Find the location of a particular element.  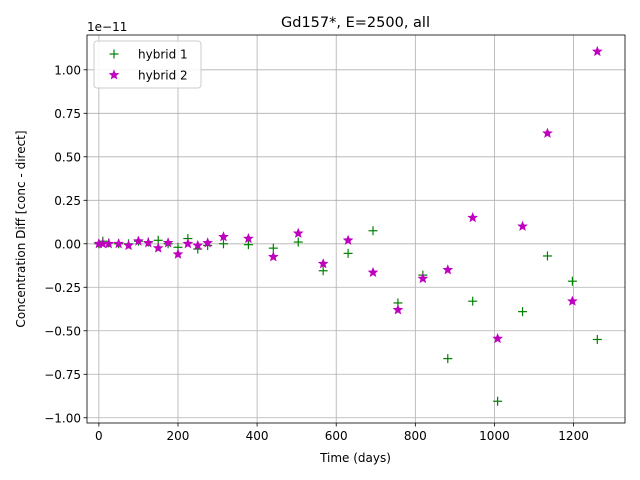

x-tick-label: 600 is located at coordinates (336, 436).